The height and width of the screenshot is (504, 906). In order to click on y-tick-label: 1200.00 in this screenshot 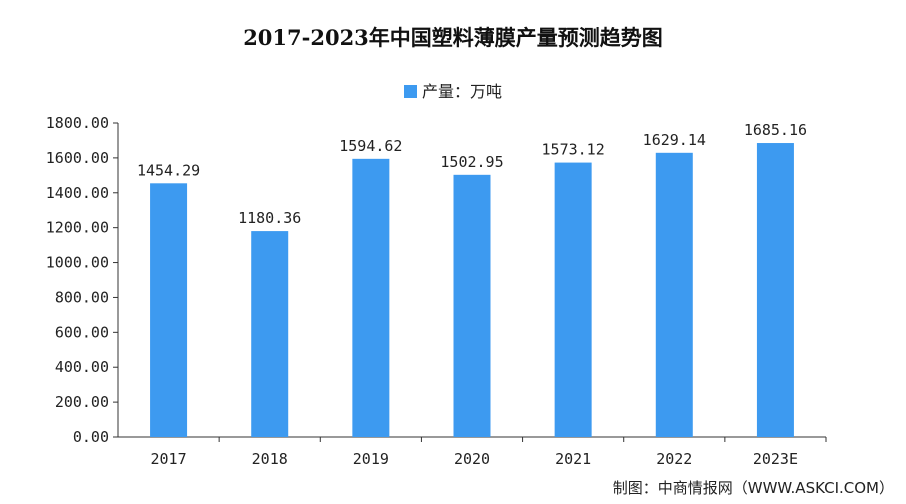, I will do `click(77, 228)`.